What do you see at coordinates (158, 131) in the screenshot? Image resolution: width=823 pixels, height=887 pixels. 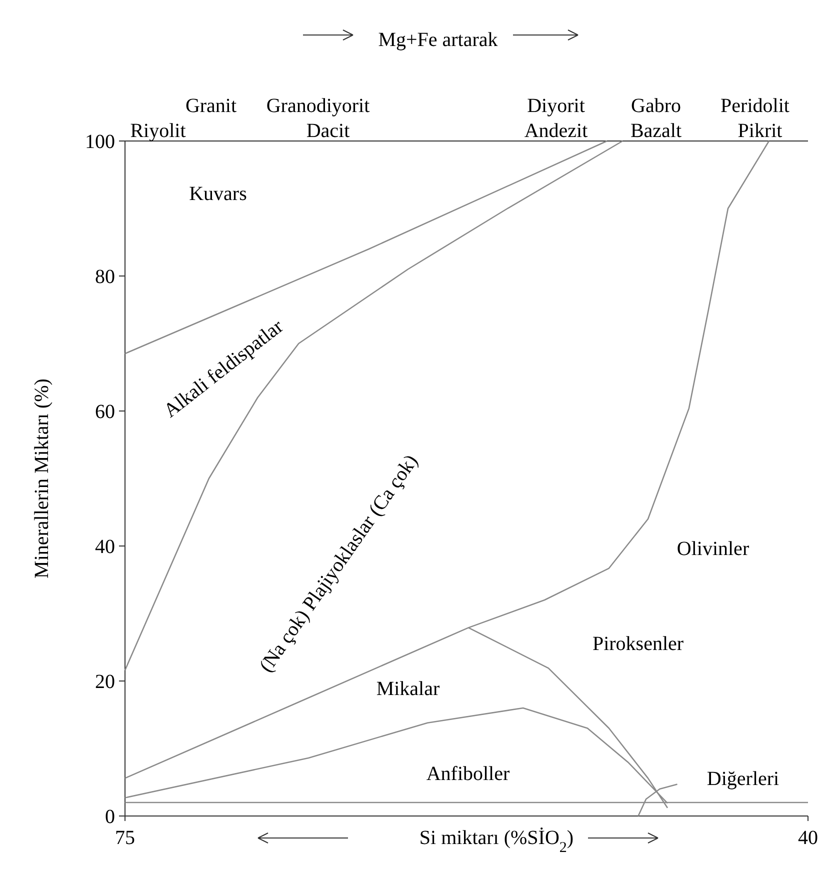 I see `annotation: Riyolit` at bounding box center [158, 131].